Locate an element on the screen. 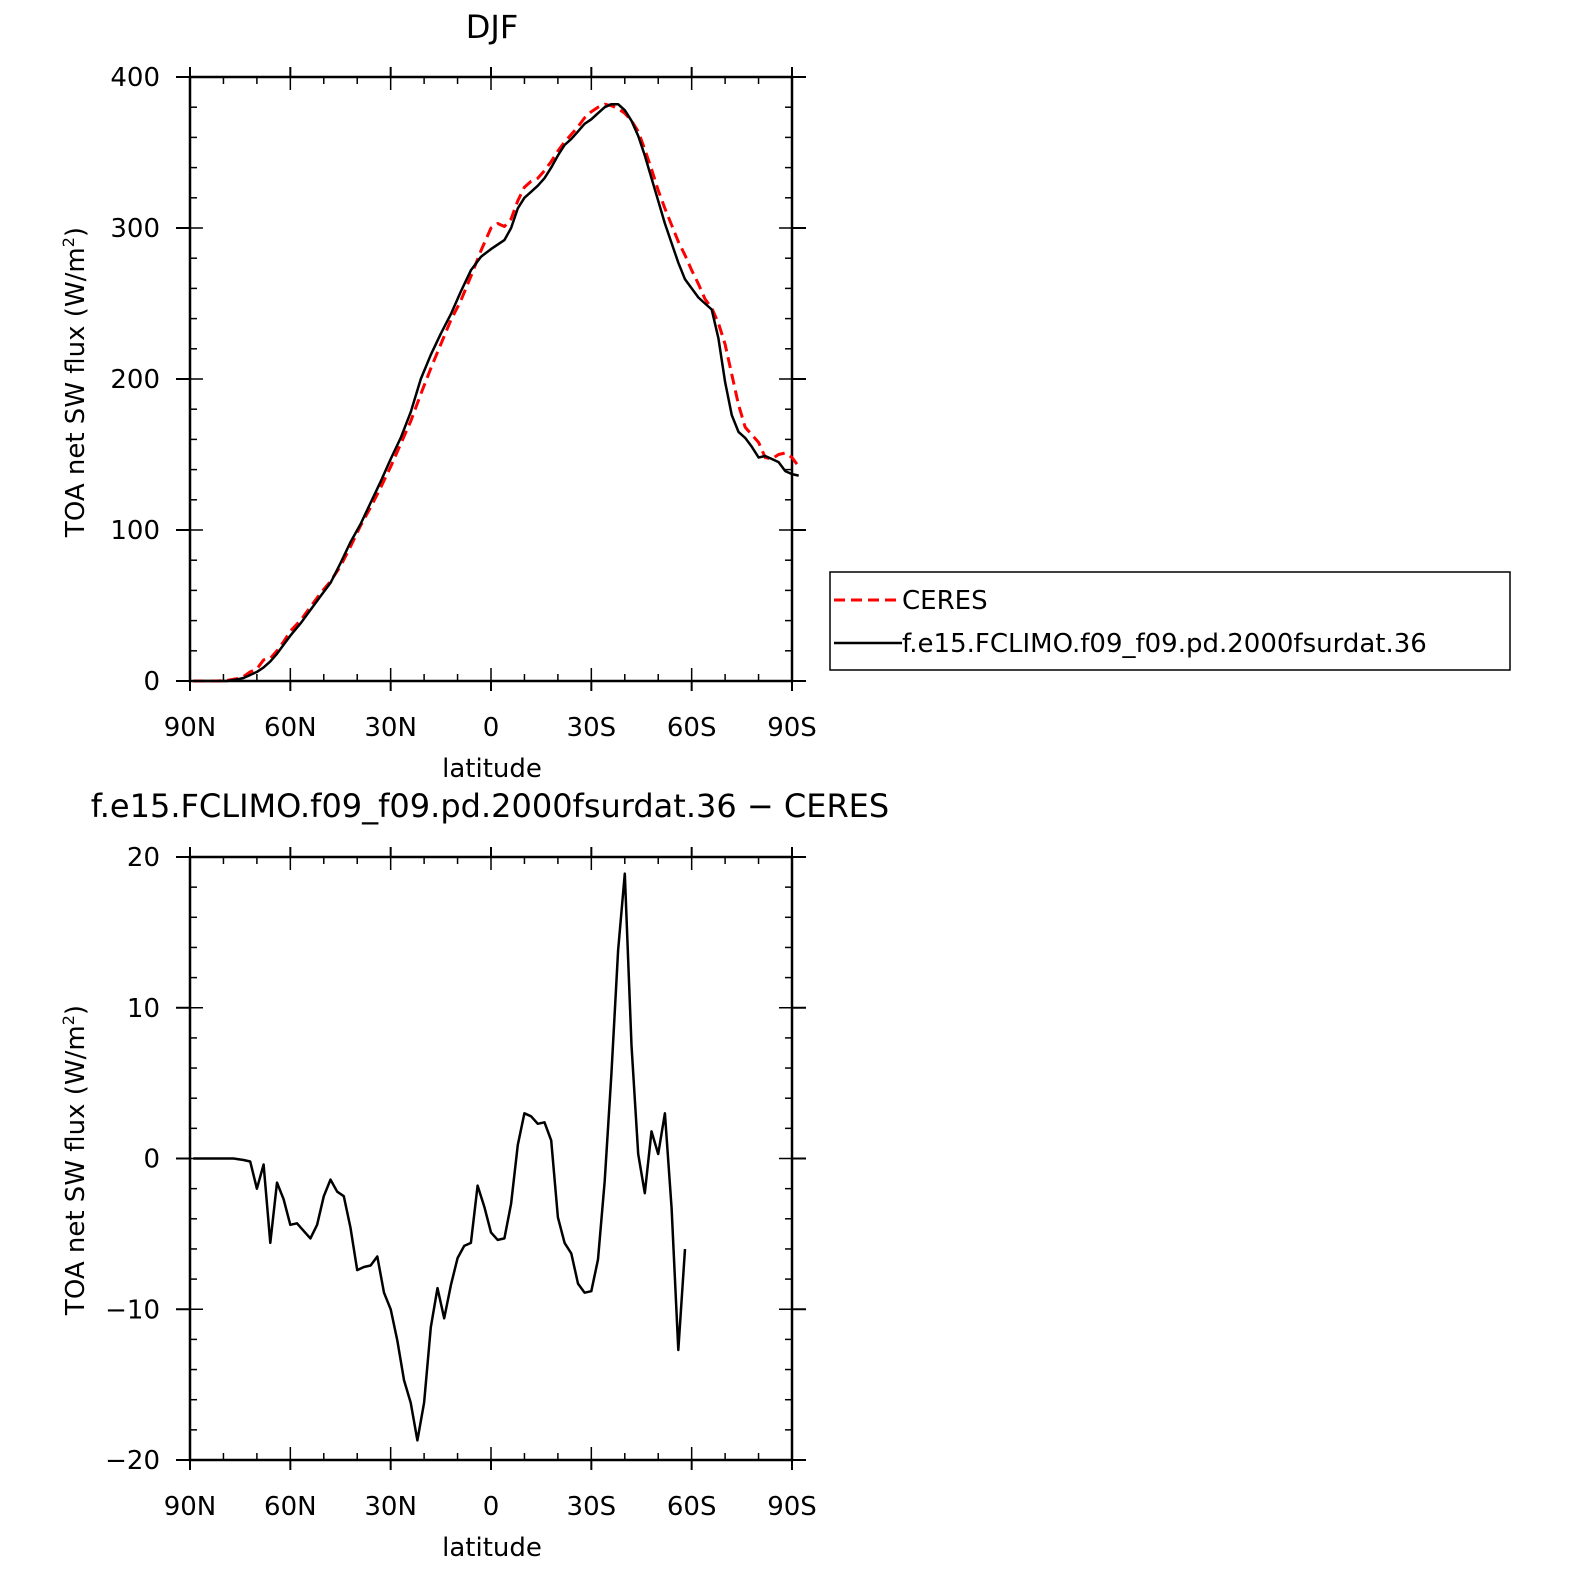 The image size is (1577, 1580). y-tick-label: 200 is located at coordinates (135, 380).